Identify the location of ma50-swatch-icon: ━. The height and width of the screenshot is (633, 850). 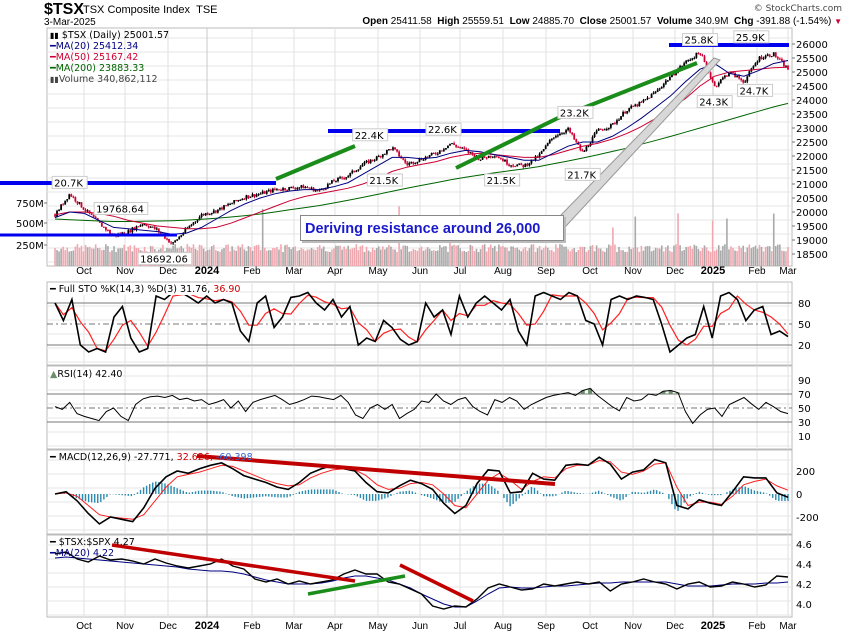
(53, 57).